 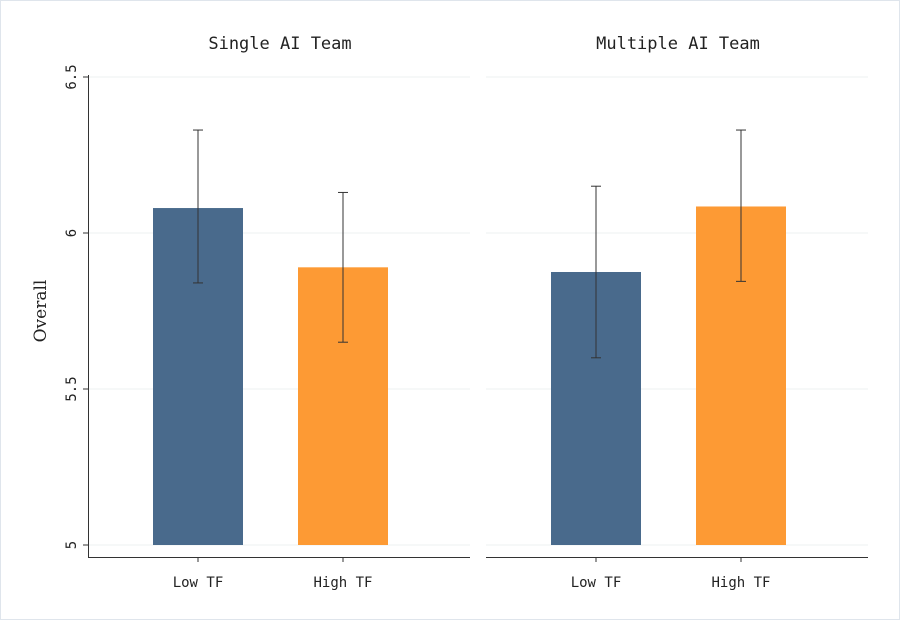 I want to click on x-tick-multiple-low: Low TF, so click(x=596, y=583).